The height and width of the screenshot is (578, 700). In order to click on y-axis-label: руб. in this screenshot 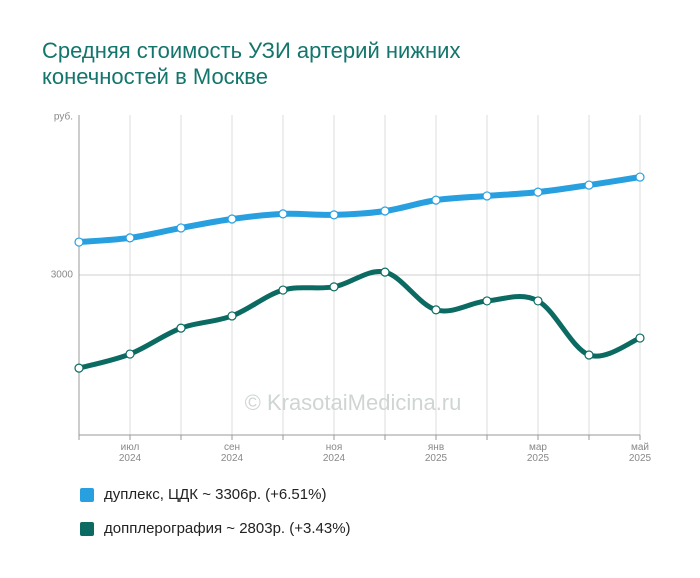, I will do `click(63, 117)`.